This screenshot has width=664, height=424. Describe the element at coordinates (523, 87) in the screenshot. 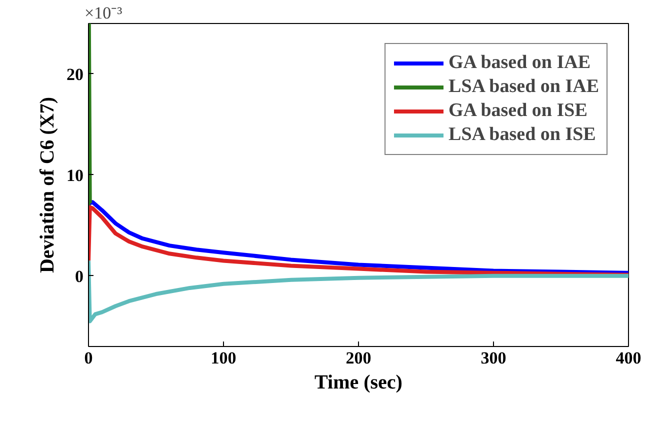

I see `legend-label: LSA based on IAE` at that location.